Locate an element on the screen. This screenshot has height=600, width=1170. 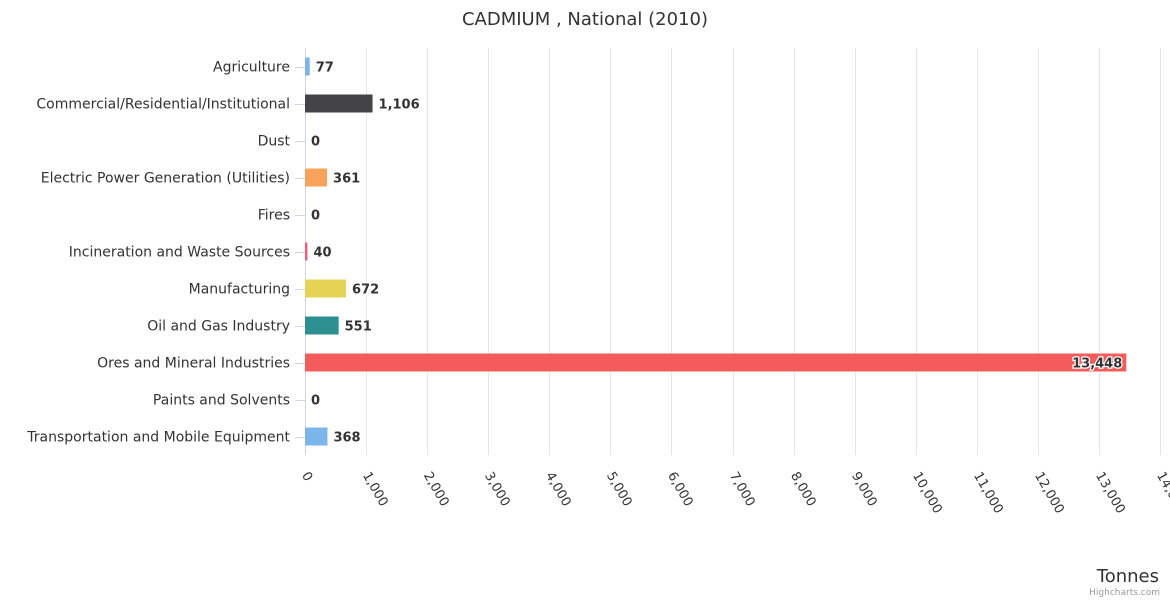
value-axis-title: Tonnes is located at coordinates (1127, 576).